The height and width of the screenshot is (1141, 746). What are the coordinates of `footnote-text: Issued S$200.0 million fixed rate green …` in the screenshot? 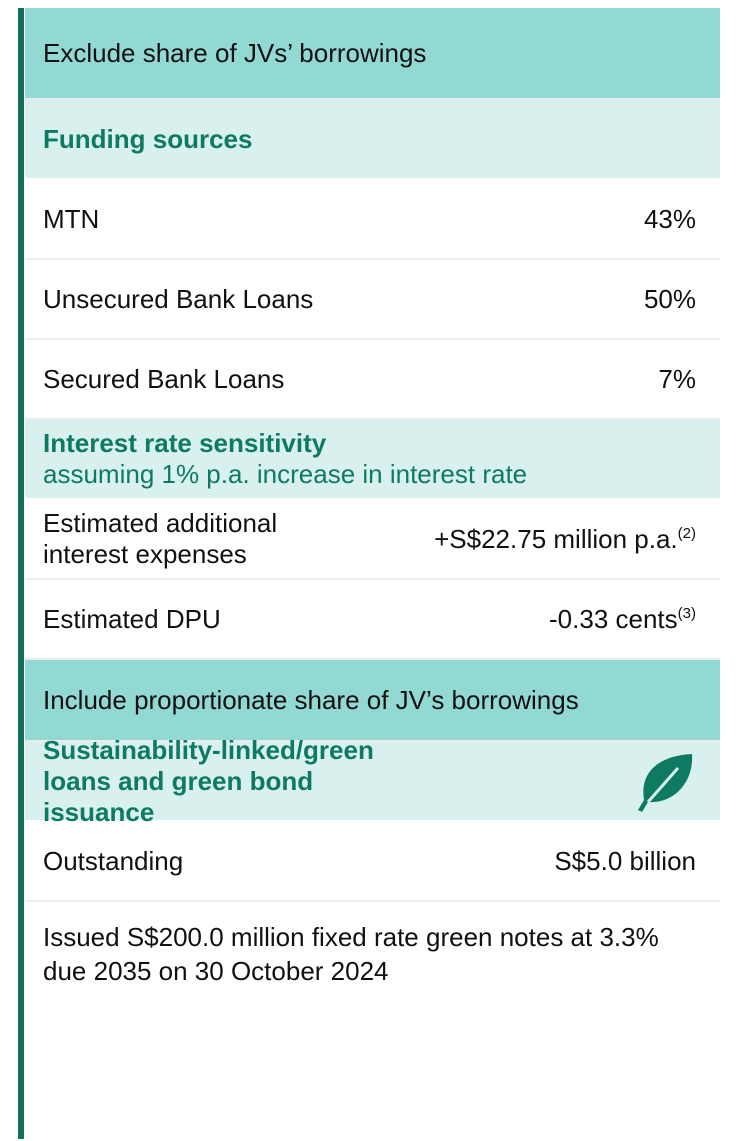 It's located at (351, 954).